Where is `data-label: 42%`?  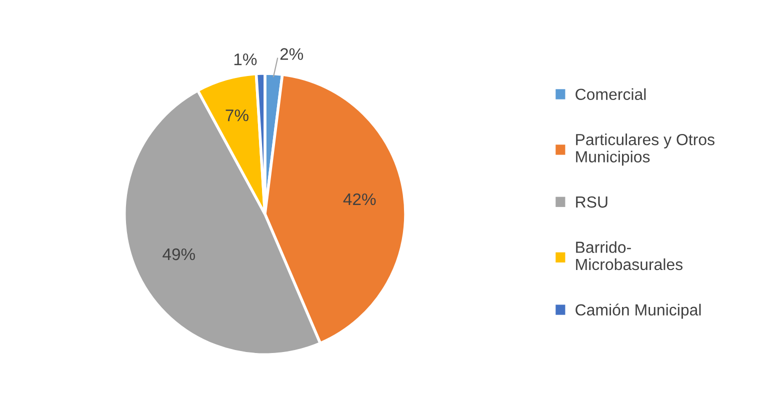
data-label: 42% is located at coordinates (359, 199).